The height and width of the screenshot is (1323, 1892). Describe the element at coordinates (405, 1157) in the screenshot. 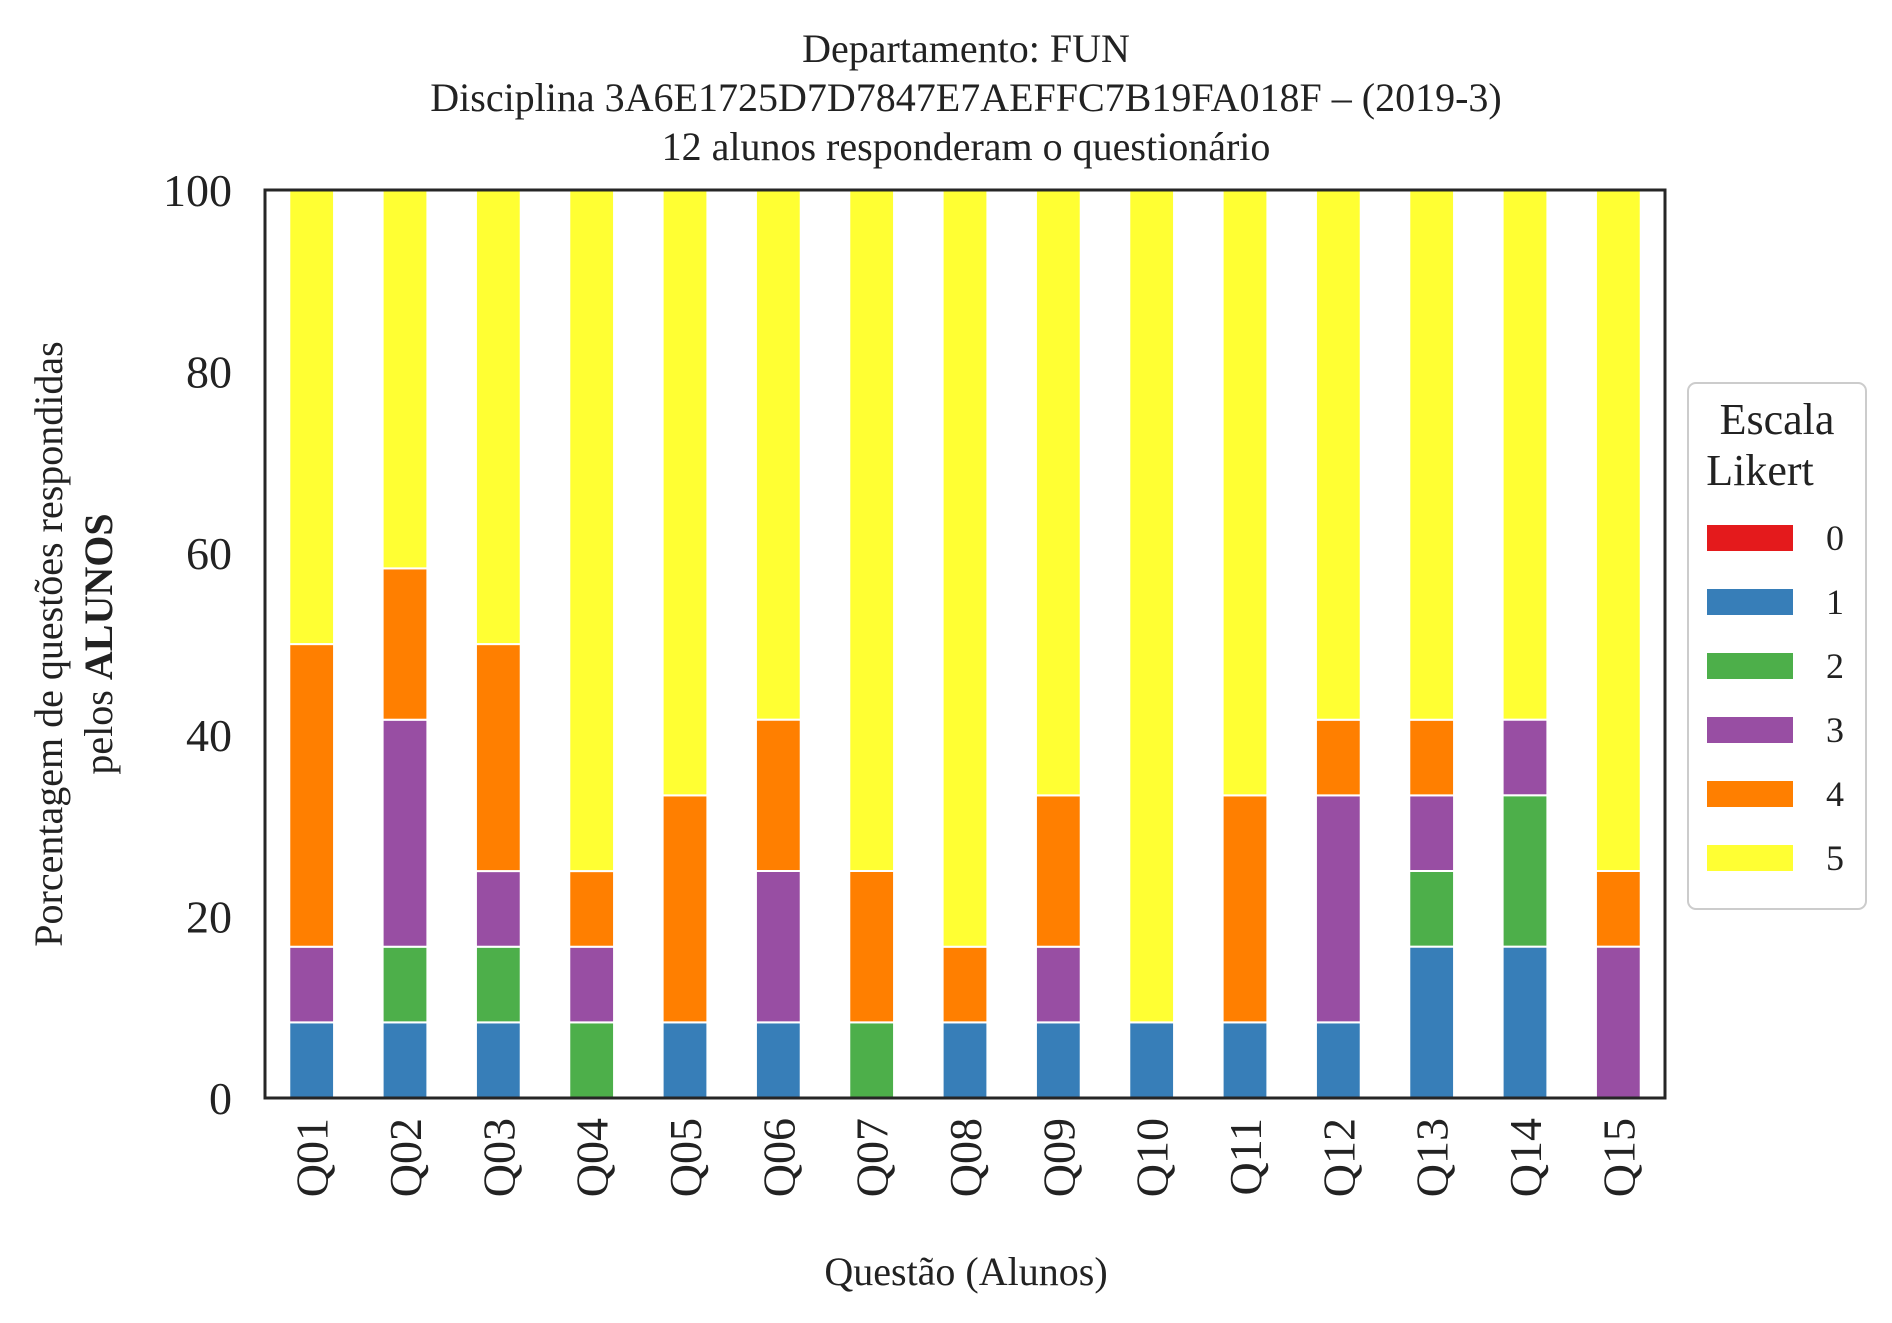

I see `x-tick-label-q02: Q02` at that location.